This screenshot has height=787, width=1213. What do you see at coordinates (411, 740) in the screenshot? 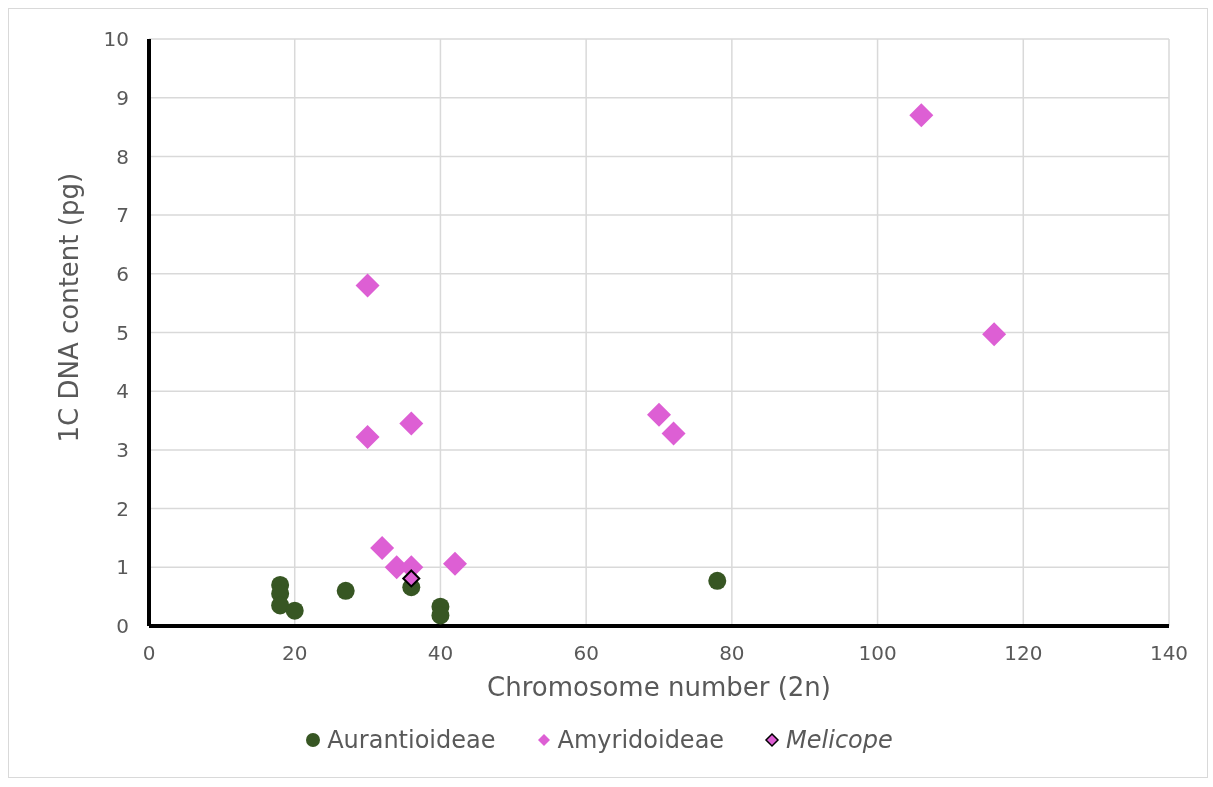
I see `legend-label: Aurantioideae` at bounding box center [411, 740].